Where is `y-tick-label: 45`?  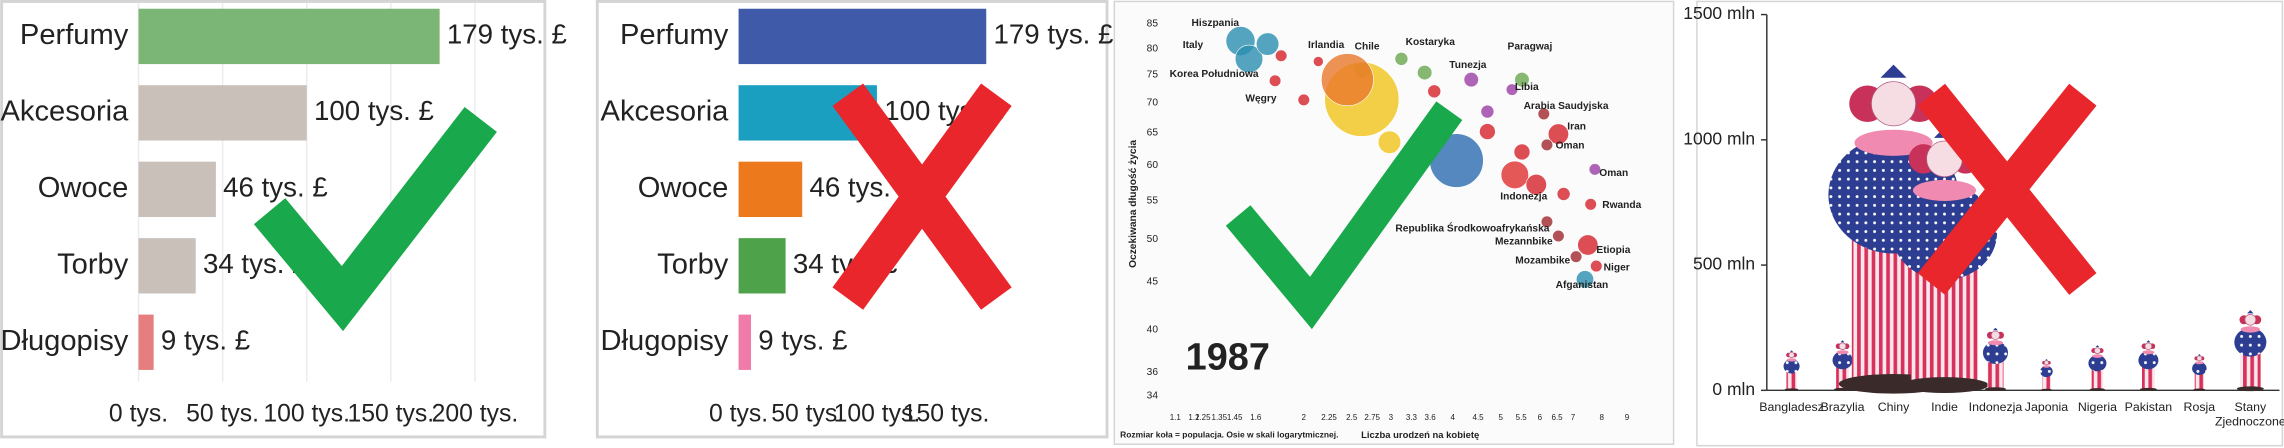
y-tick-label: 45 is located at coordinates (1153, 282).